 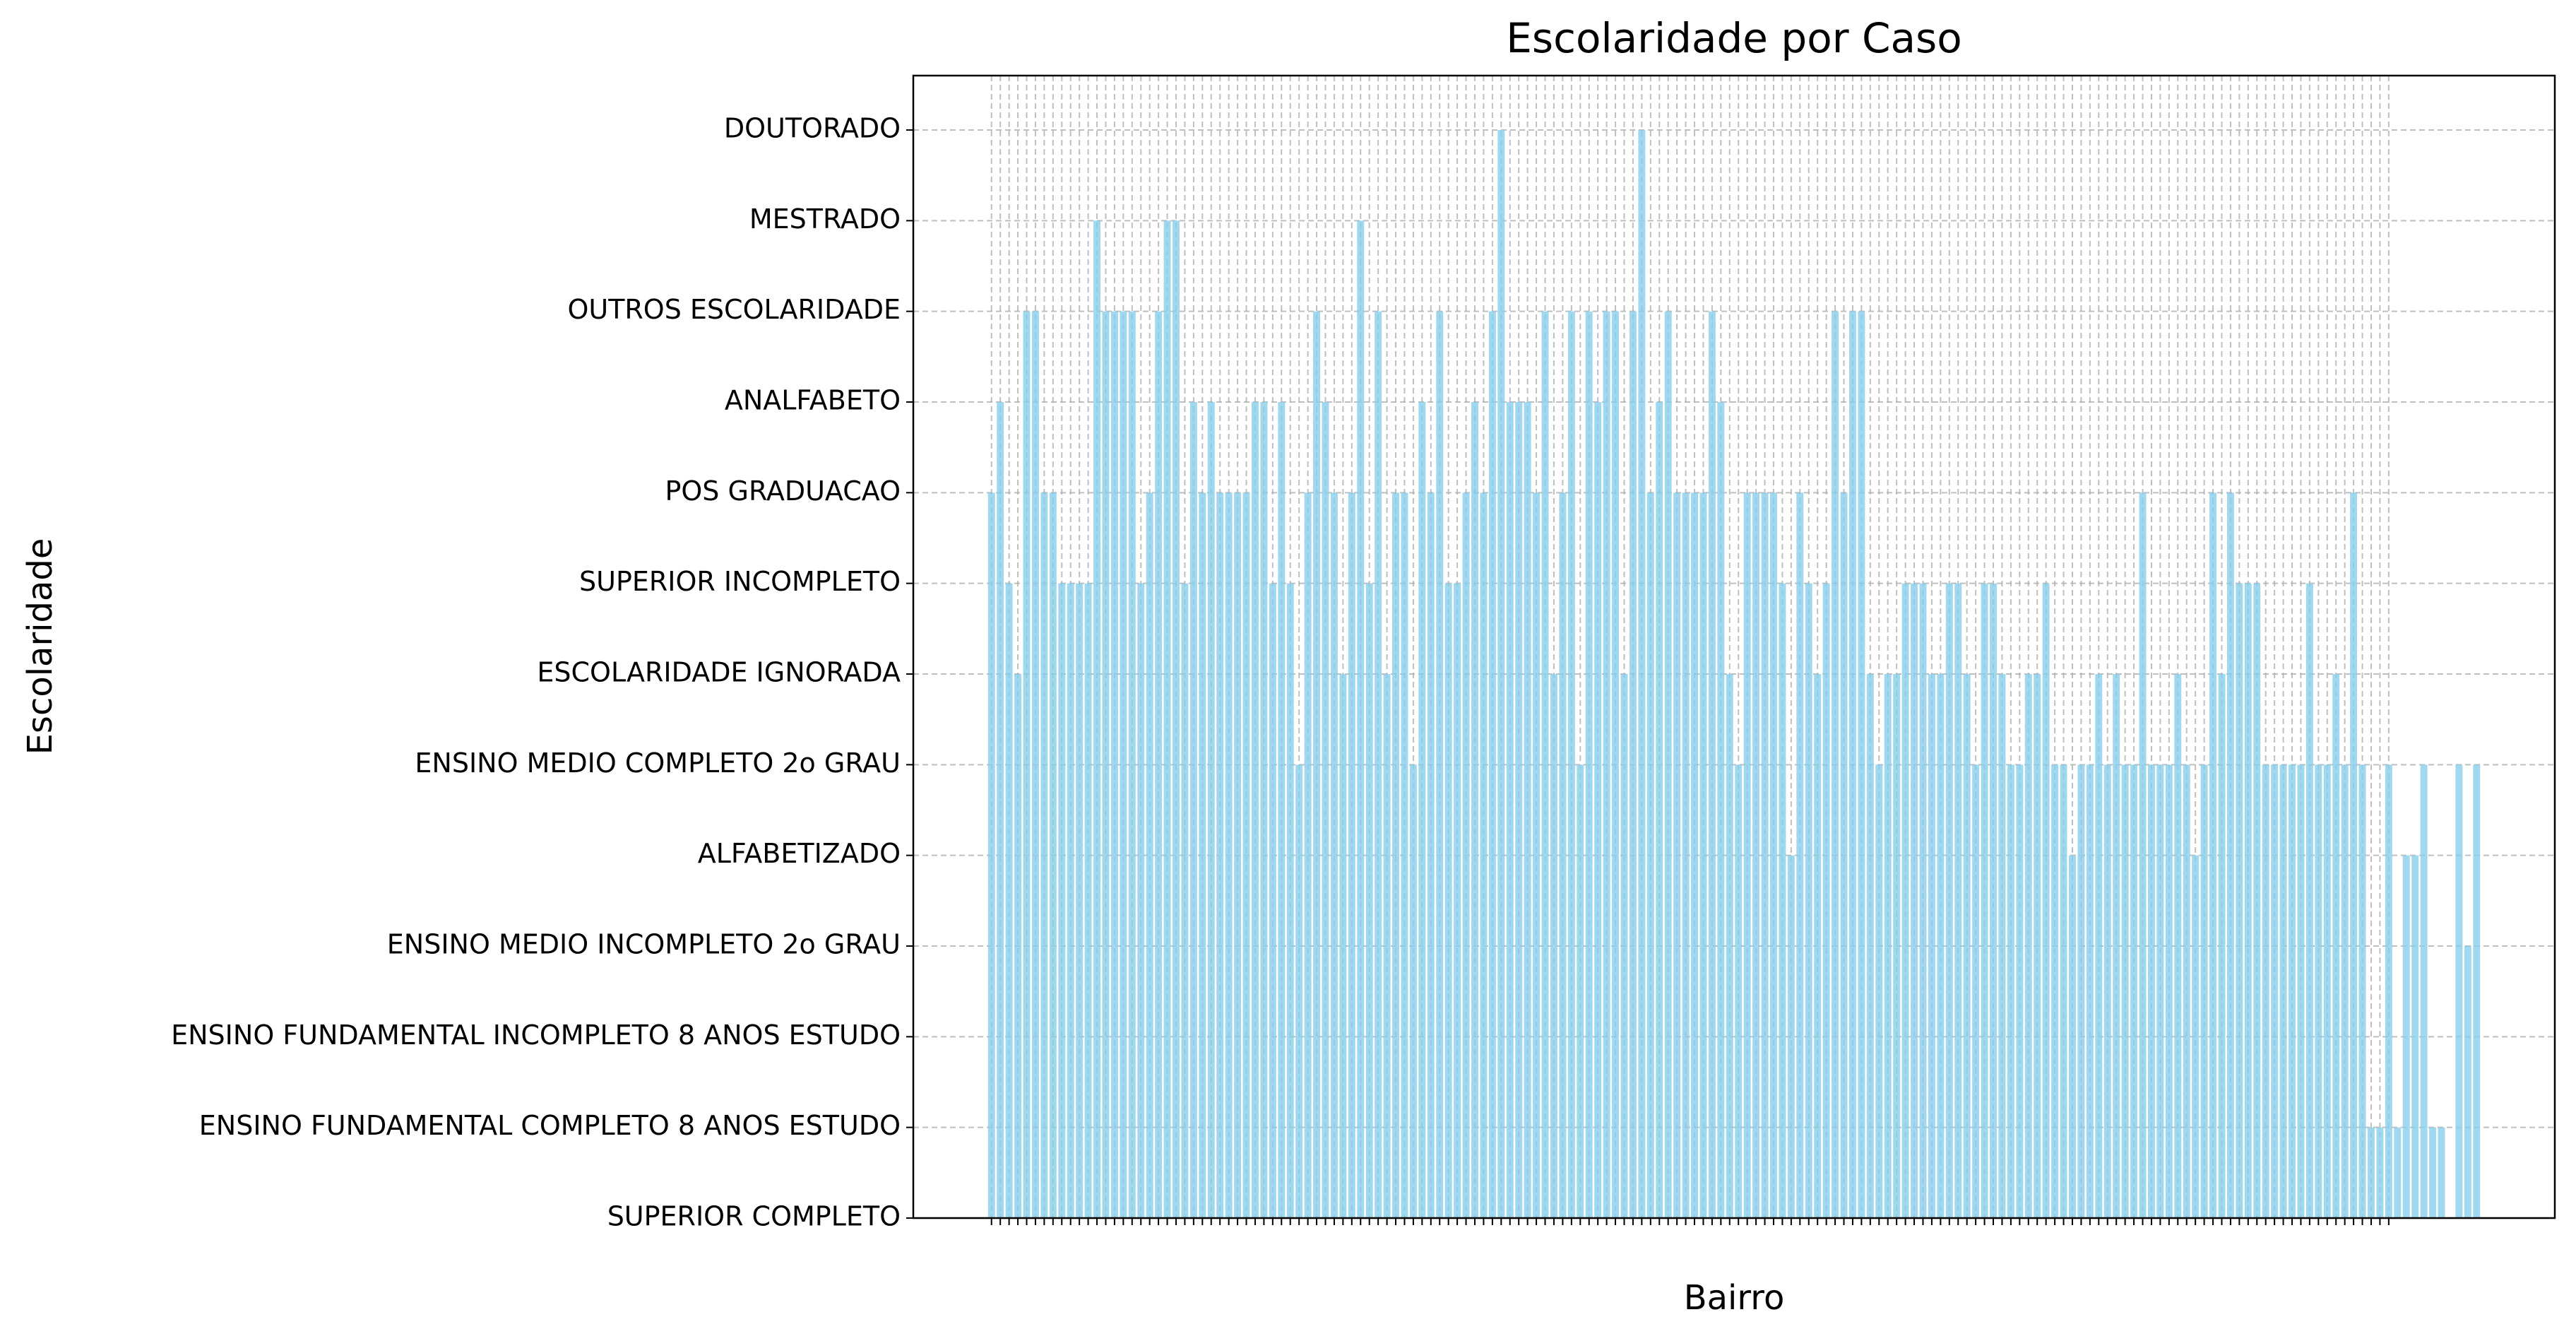 What do you see at coordinates (813, 401) in the screenshot?
I see `y-tick-label: ANALFABETO` at bounding box center [813, 401].